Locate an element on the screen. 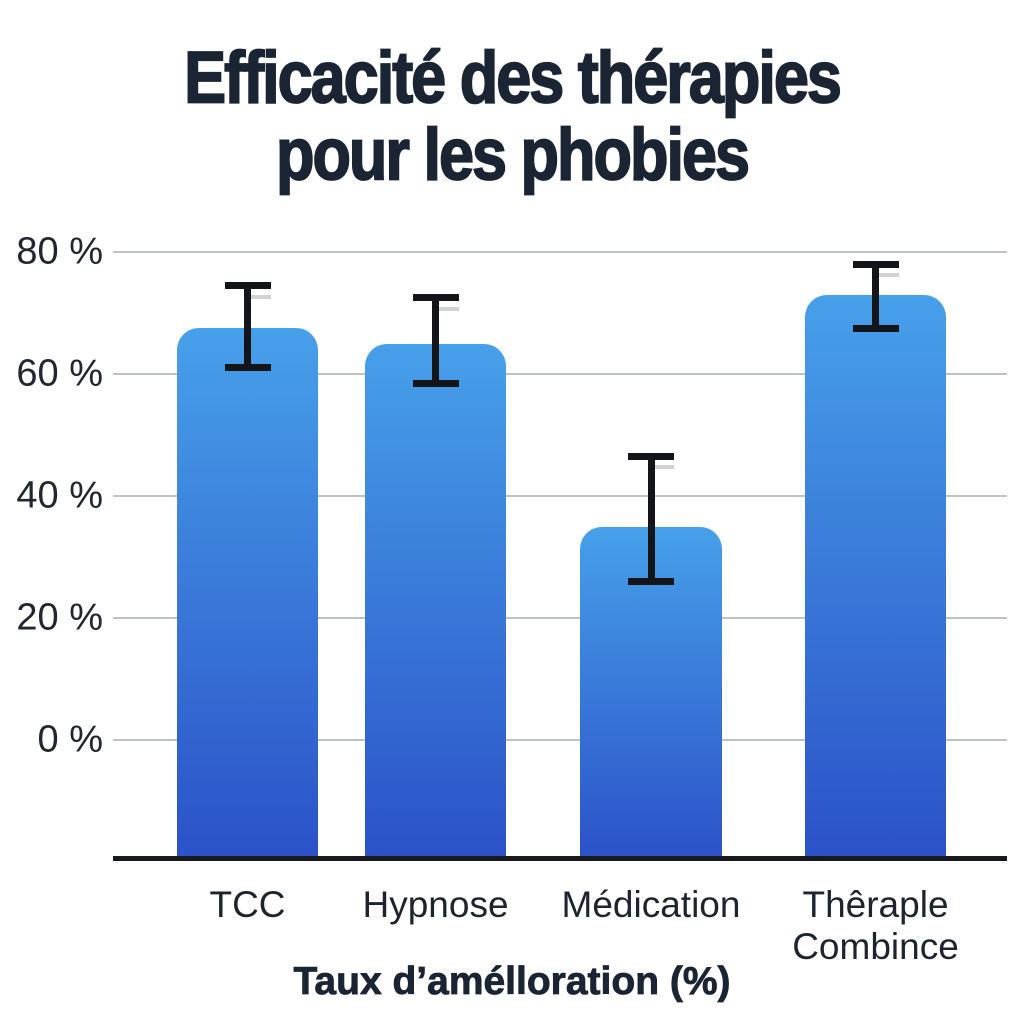  x-category-label: Hypnose is located at coordinates (436, 905).